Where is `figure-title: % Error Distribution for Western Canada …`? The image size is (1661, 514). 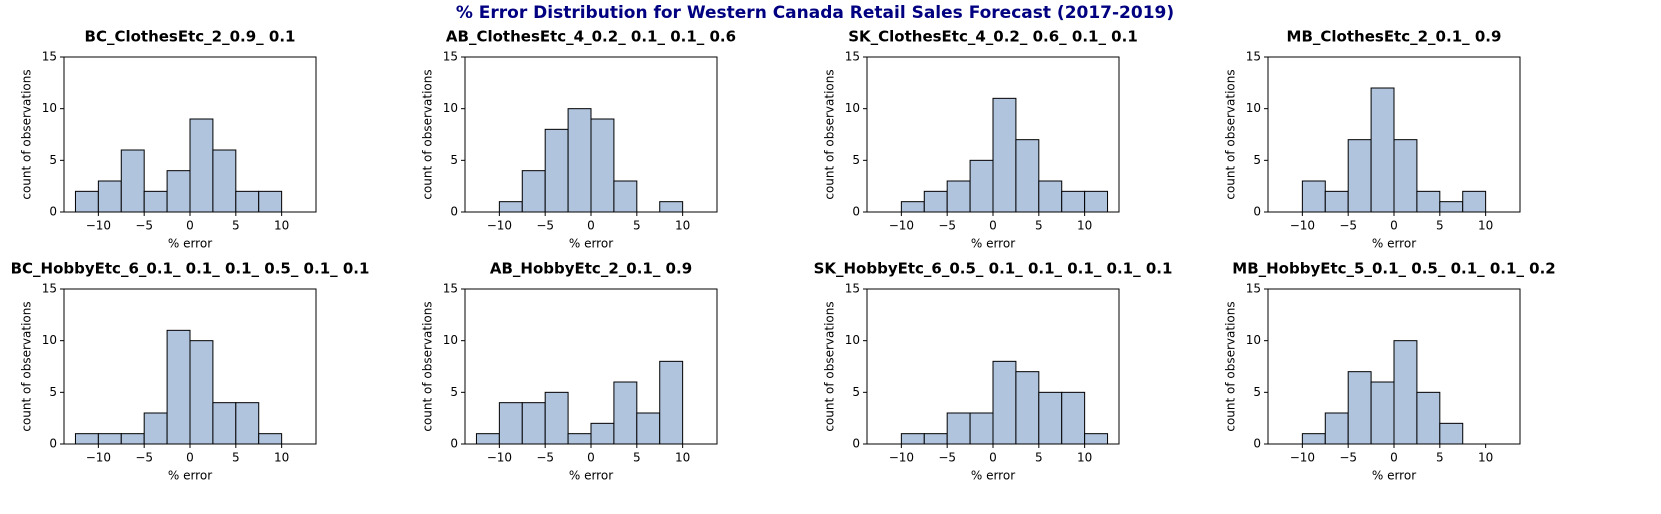
figure-title: % Error Distribution for Western Canada … is located at coordinates (815, 13).